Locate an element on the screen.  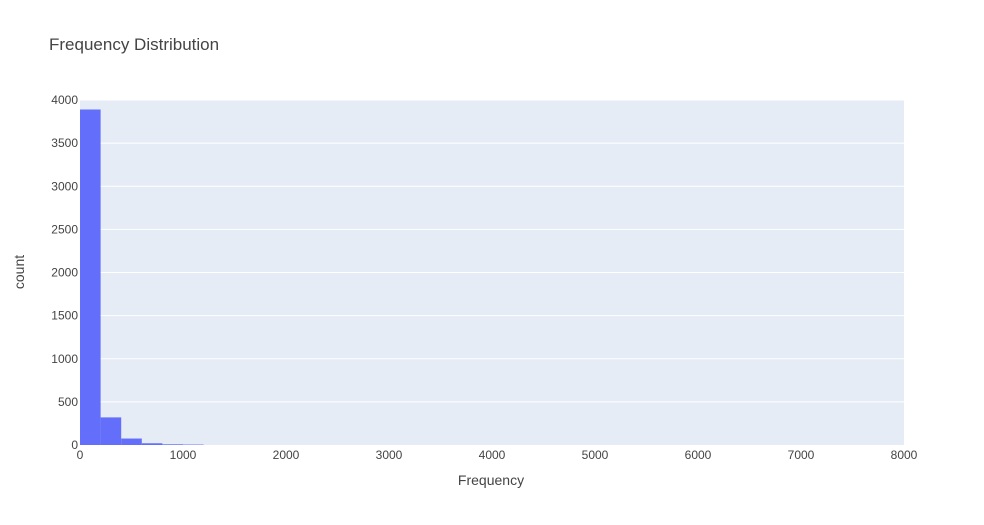
y-tick-label: 2500 is located at coordinates (64, 229).